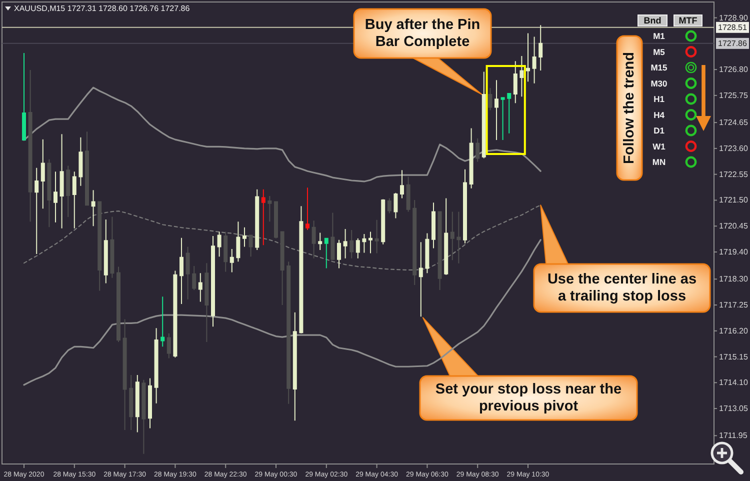 Image resolution: width=750 pixels, height=481 pixels. I want to click on text: M5, so click(659, 51).